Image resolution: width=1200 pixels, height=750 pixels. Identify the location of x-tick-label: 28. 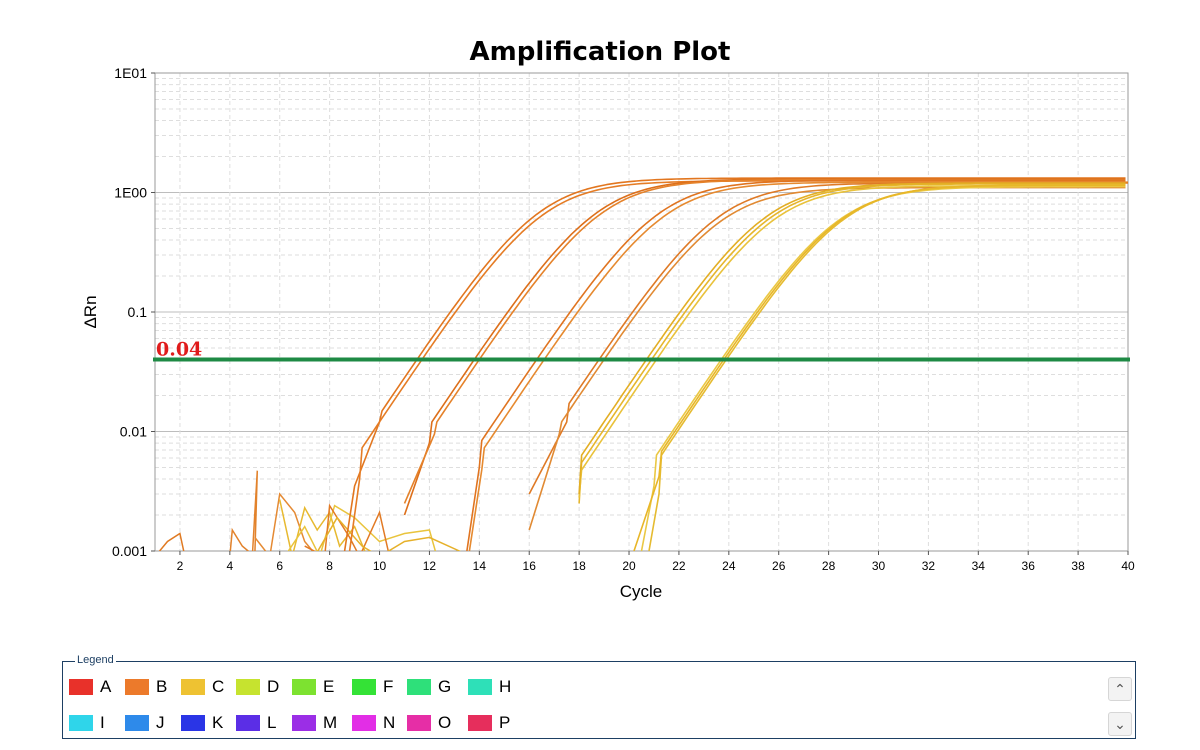
(829, 566).